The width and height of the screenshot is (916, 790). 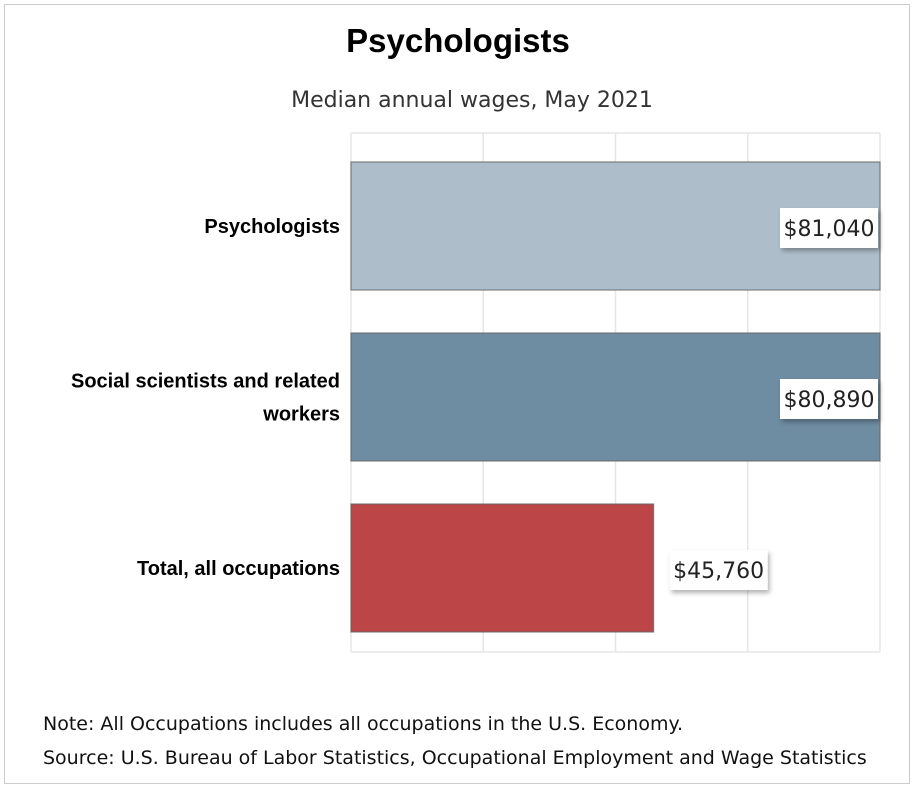 I want to click on chart-title: Psychologists, so click(x=458, y=40).